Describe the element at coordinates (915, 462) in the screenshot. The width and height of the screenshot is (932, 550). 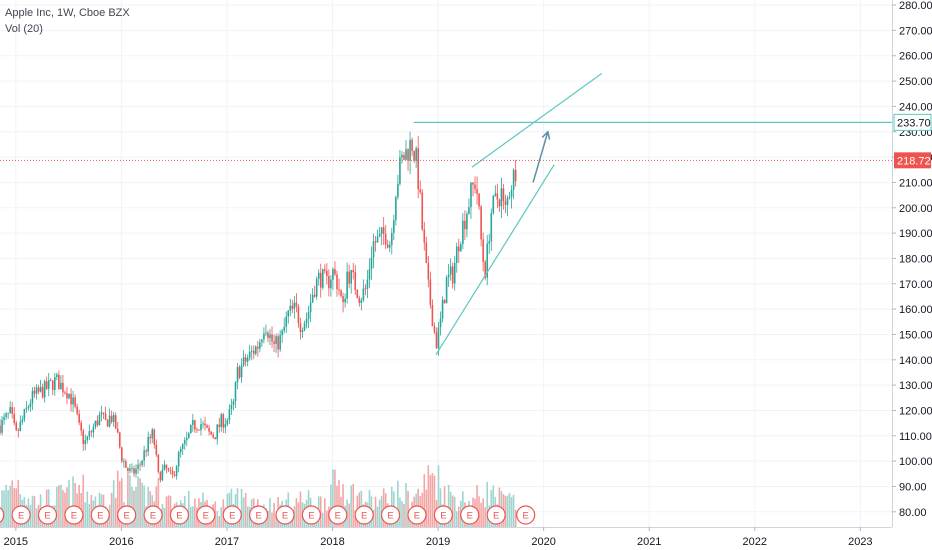
I see `y-tick-label: 100.00` at that location.